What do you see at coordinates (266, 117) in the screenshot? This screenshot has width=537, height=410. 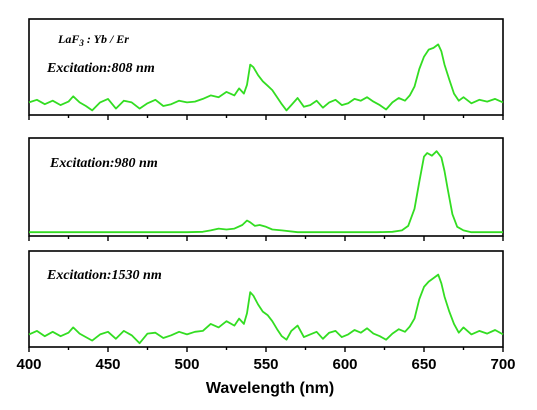 I see `panel-808-ticks` at bounding box center [266, 117].